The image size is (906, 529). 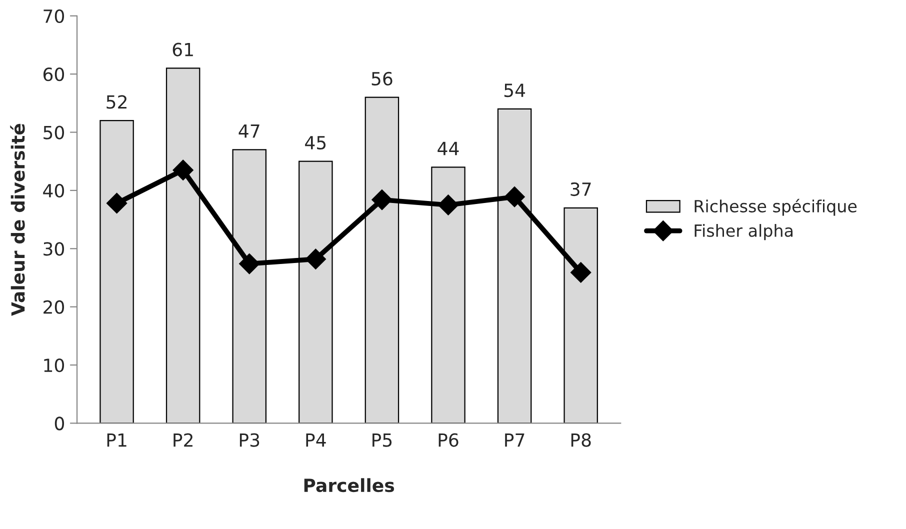 What do you see at coordinates (250, 440) in the screenshot?
I see `x-tick-label: P3` at bounding box center [250, 440].